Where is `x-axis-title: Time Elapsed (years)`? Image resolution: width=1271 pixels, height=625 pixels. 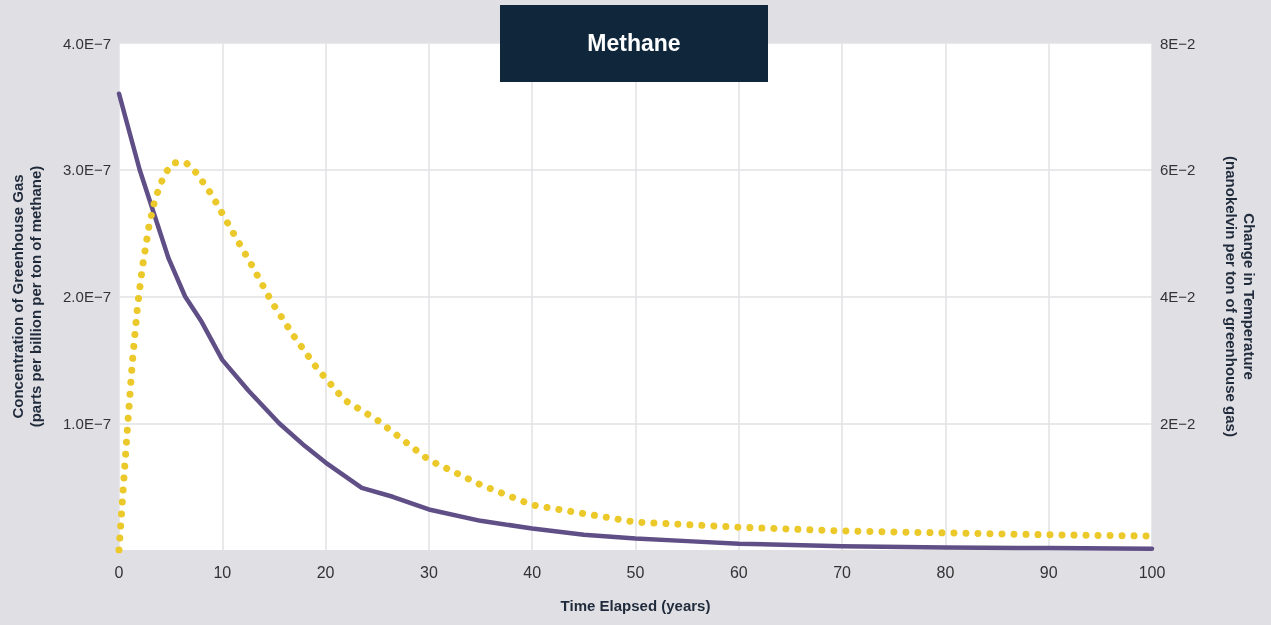
x-axis-title: Time Elapsed (years) is located at coordinates (635, 605).